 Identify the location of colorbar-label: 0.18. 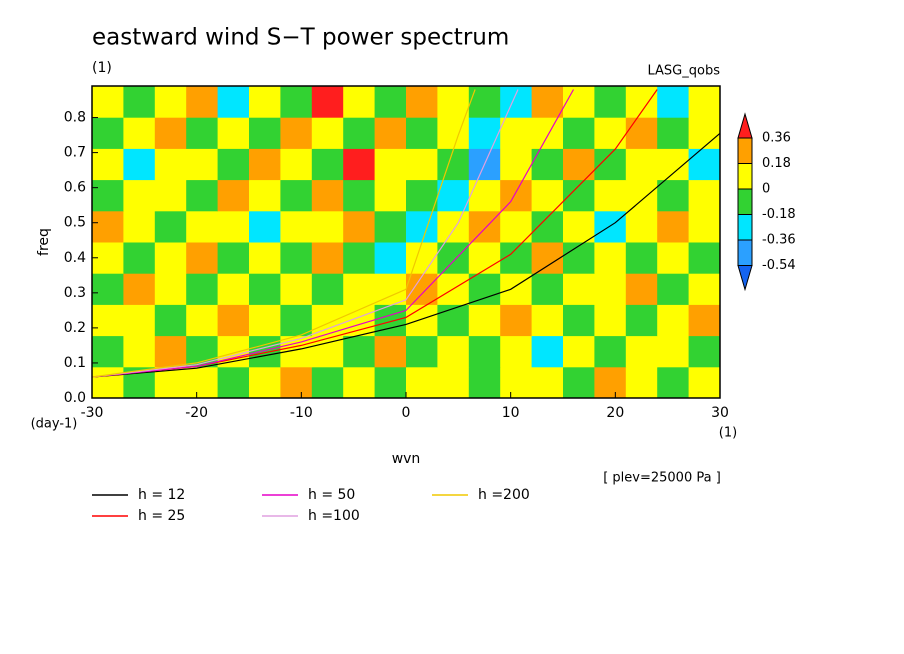
(776, 163).